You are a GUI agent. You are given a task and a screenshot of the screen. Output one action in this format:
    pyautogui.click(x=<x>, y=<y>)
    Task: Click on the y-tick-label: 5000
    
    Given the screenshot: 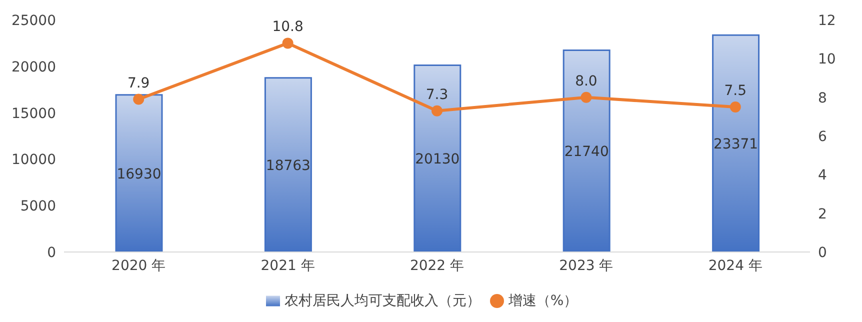 What is the action you would take?
    pyautogui.click(x=38, y=206)
    